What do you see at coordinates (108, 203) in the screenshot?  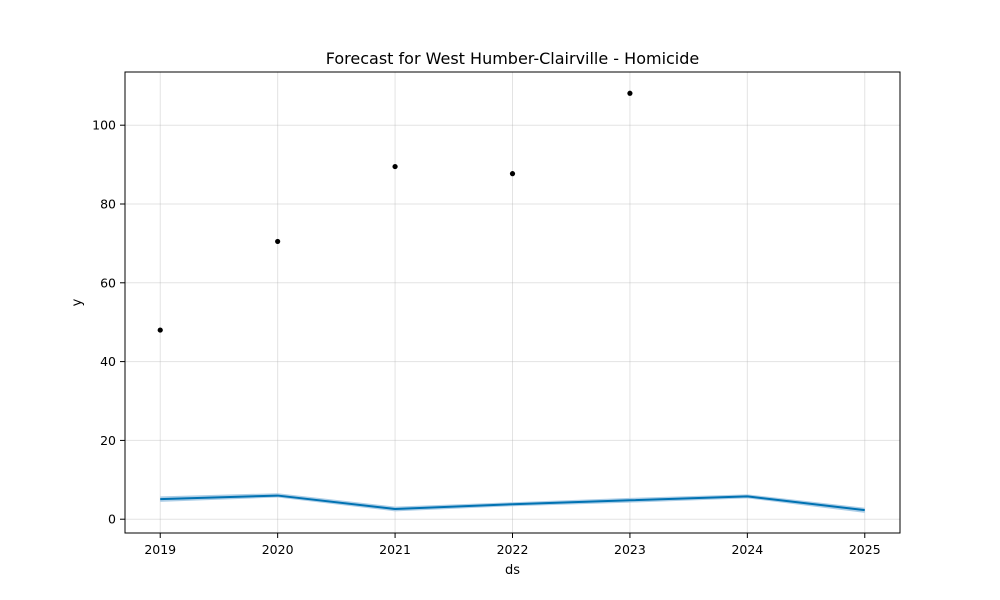 I see `y-tick-label: 80` at bounding box center [108, 203].